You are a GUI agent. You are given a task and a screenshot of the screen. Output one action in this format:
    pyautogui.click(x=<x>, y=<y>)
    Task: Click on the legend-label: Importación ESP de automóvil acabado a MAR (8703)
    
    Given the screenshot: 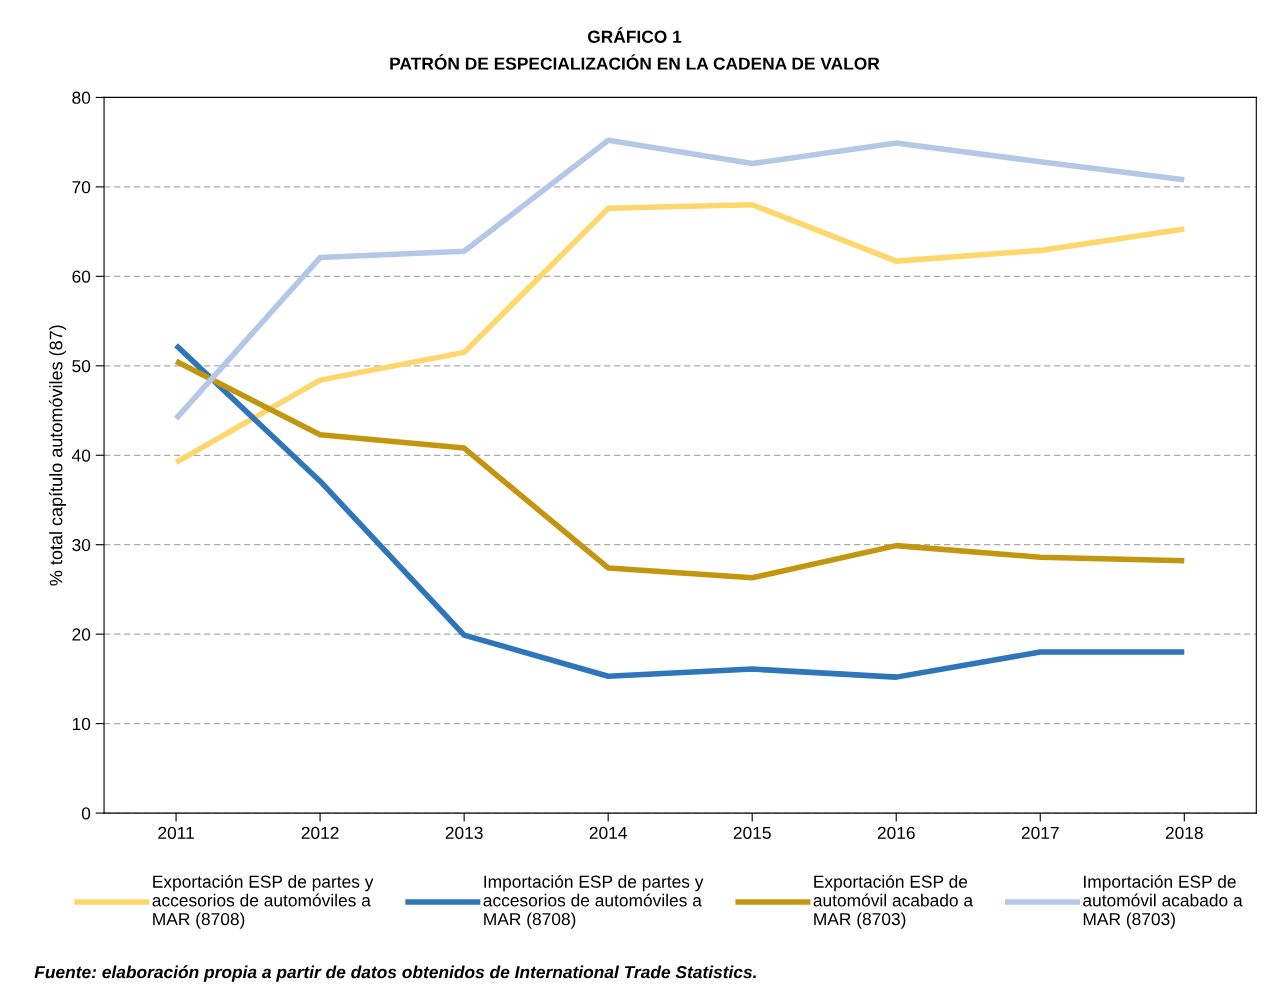 What is the action you would take?
    pyautogui.click(x=1163, y=901)
    